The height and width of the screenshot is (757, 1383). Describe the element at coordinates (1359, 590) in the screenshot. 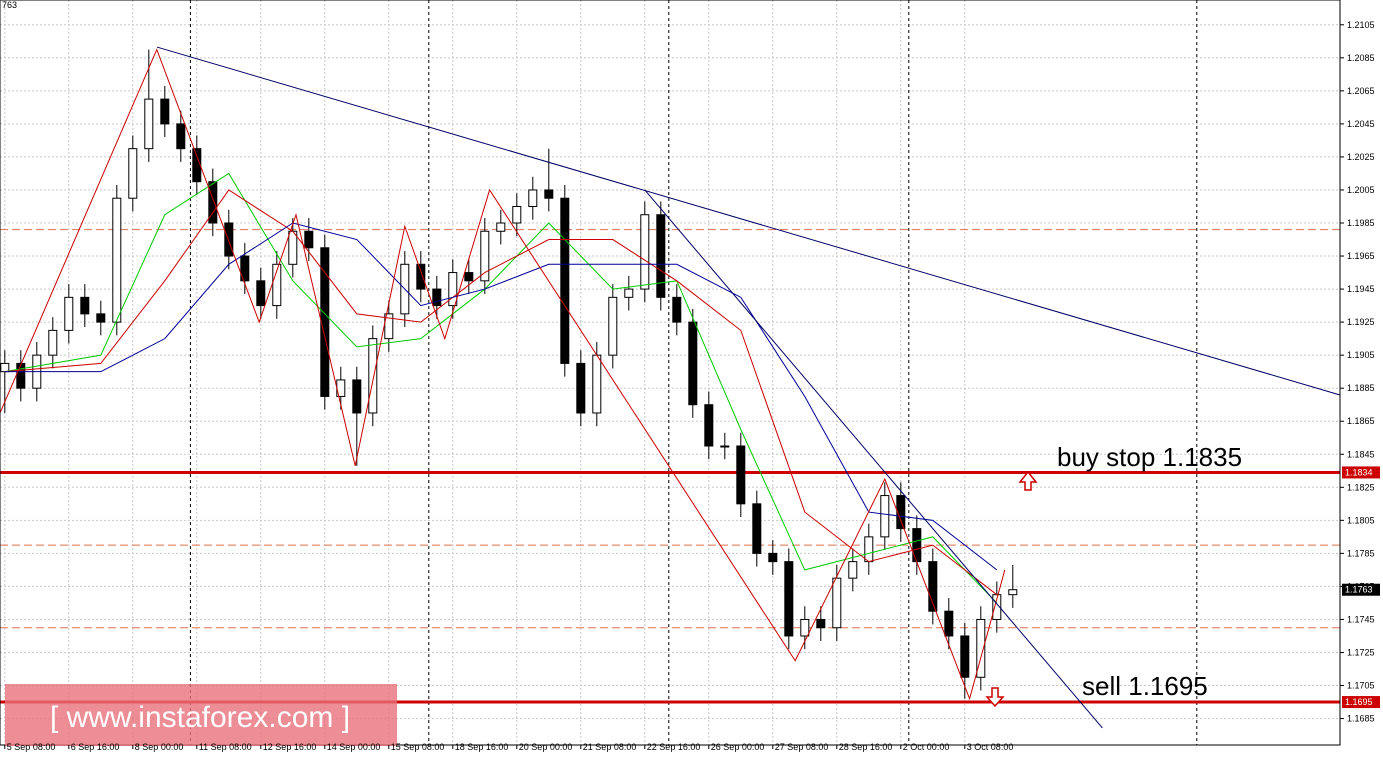

I see `price-label: 1.1763` at that location.